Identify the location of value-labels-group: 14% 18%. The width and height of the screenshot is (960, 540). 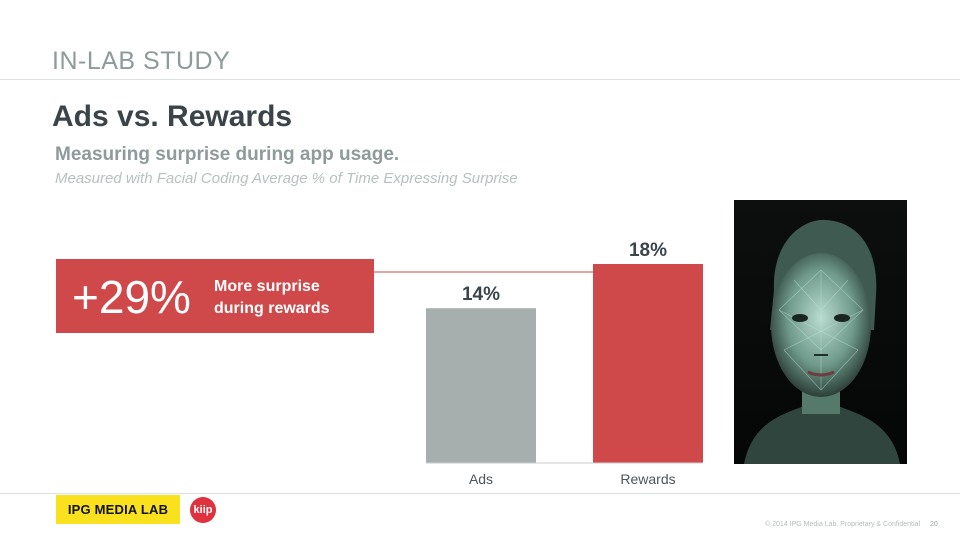
(564, 272).